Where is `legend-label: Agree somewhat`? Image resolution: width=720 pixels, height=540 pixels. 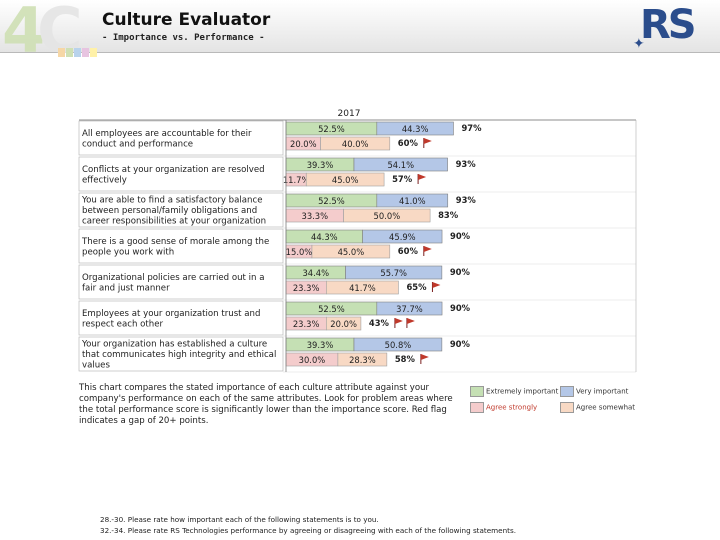 legend-label: Agree somewhat is located at coordinates (606, 407).